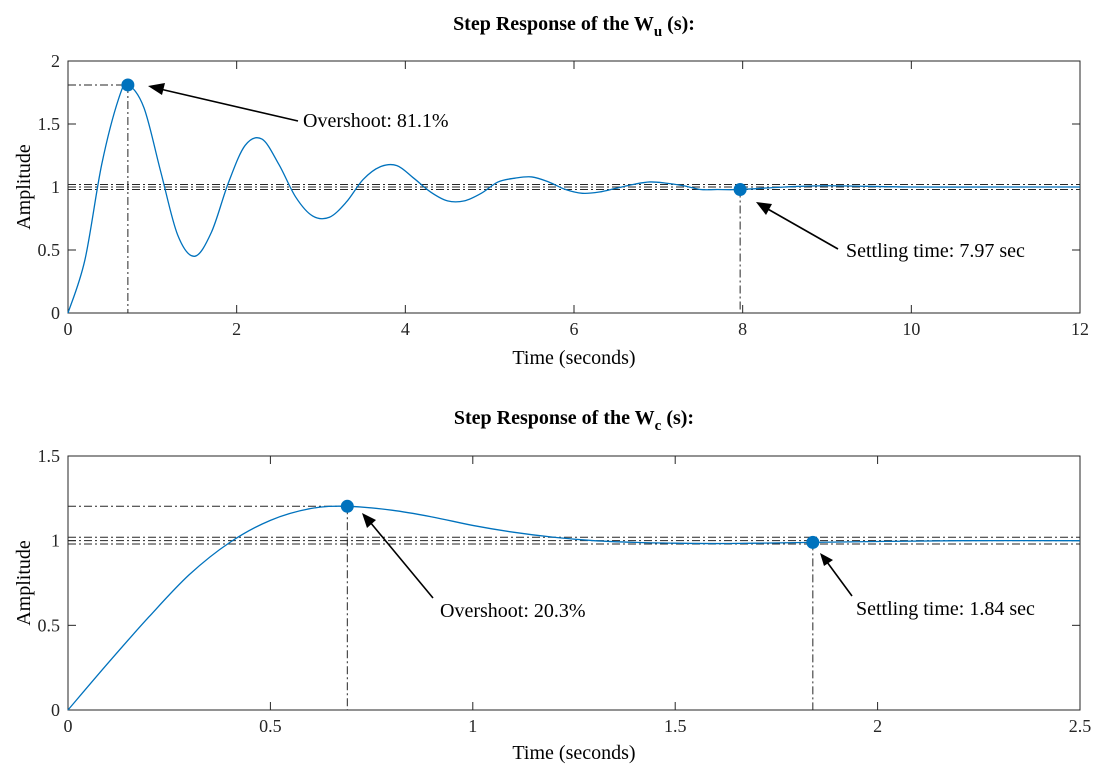  I want to click on x-tick-label: 2.5, so click(1080, 726).